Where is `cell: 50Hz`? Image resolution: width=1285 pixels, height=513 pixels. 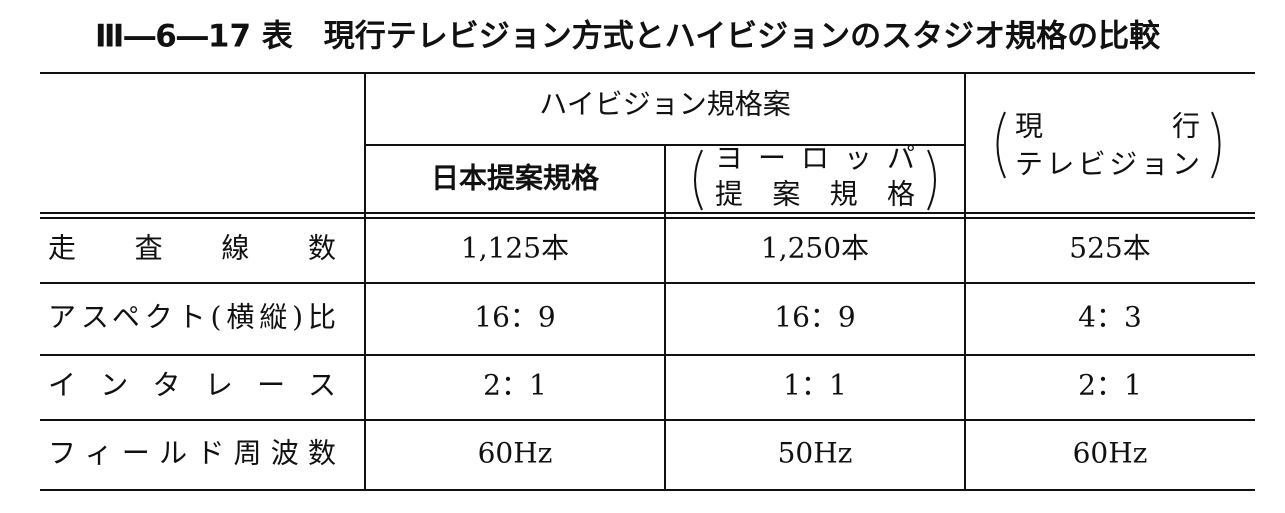 cell: 50Hz is located at coordinates (815, 453).